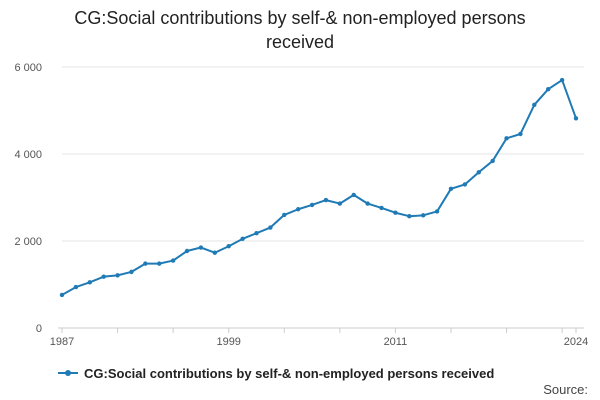 This screenshot has width=600, height=400. What do you see at coordinates (28, 198) in the screenshot?
I see `y-axis-tick-labels: 0 2 000 4 000 6 000` at bounding box center [28, 198].